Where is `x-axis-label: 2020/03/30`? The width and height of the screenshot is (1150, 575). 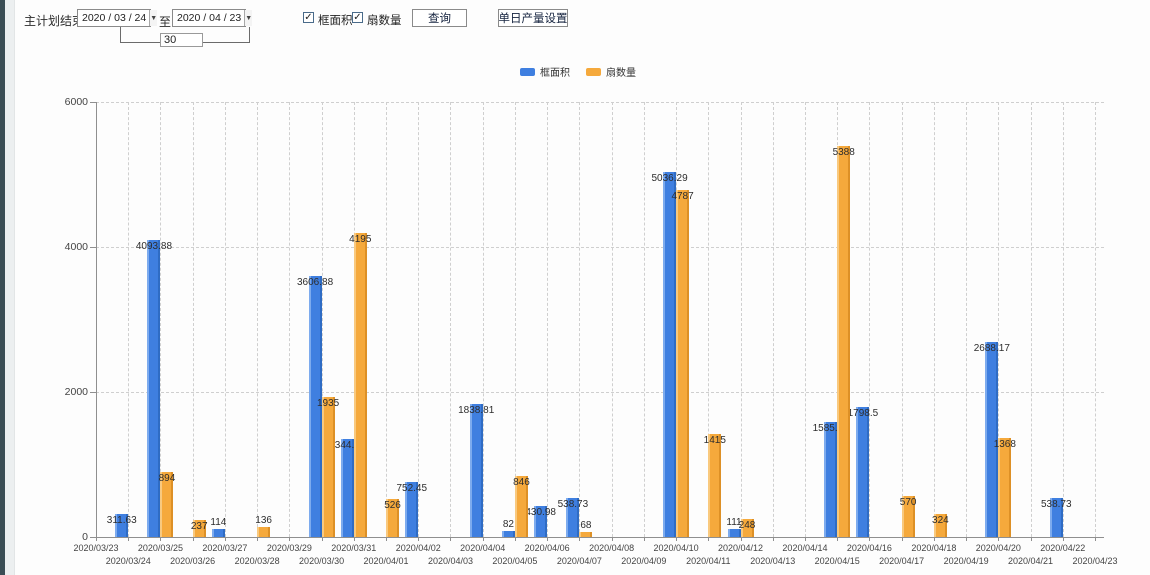
x-axis-label: 2020/03/30 is located at coordinates (322, 561).